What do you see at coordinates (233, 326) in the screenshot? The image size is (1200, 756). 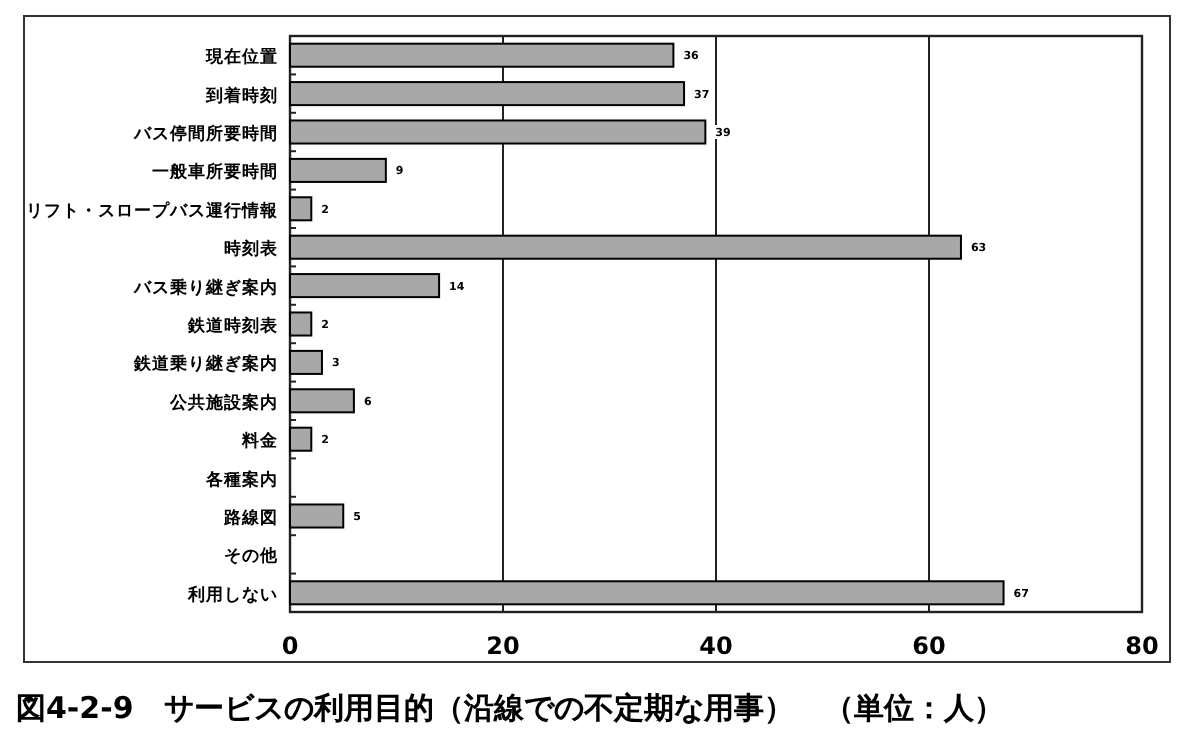 I see `y-tick-label: 鉄道時刻表` at bounding box center [233, 326].